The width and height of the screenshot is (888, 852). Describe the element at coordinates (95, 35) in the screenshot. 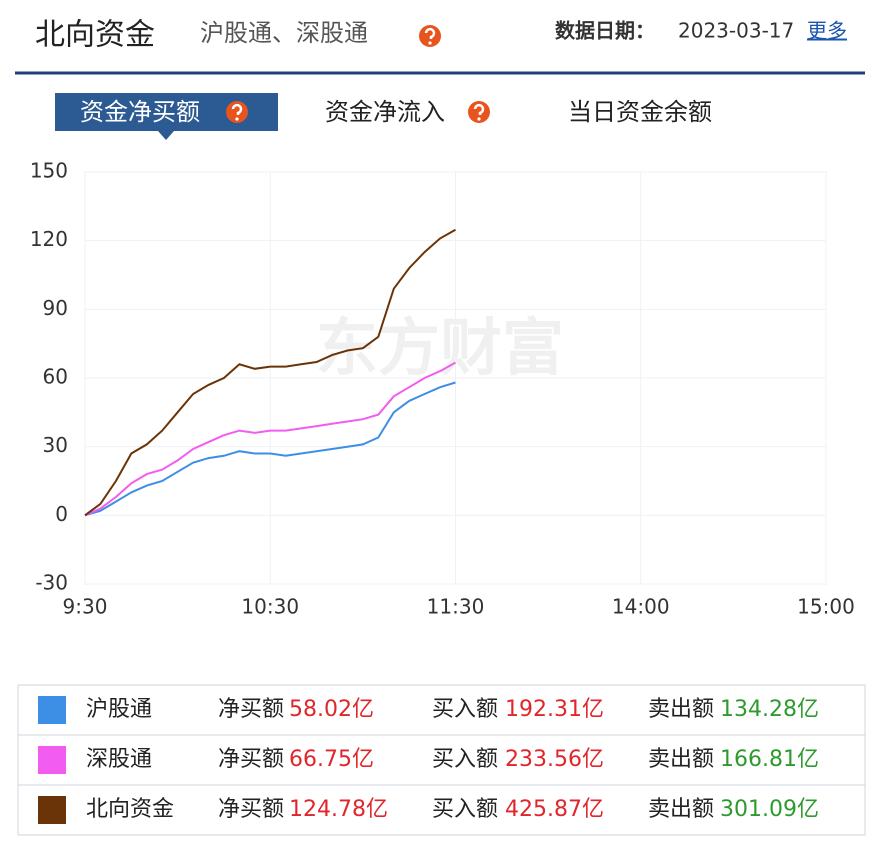

I see `title: 北向资金` at that location.